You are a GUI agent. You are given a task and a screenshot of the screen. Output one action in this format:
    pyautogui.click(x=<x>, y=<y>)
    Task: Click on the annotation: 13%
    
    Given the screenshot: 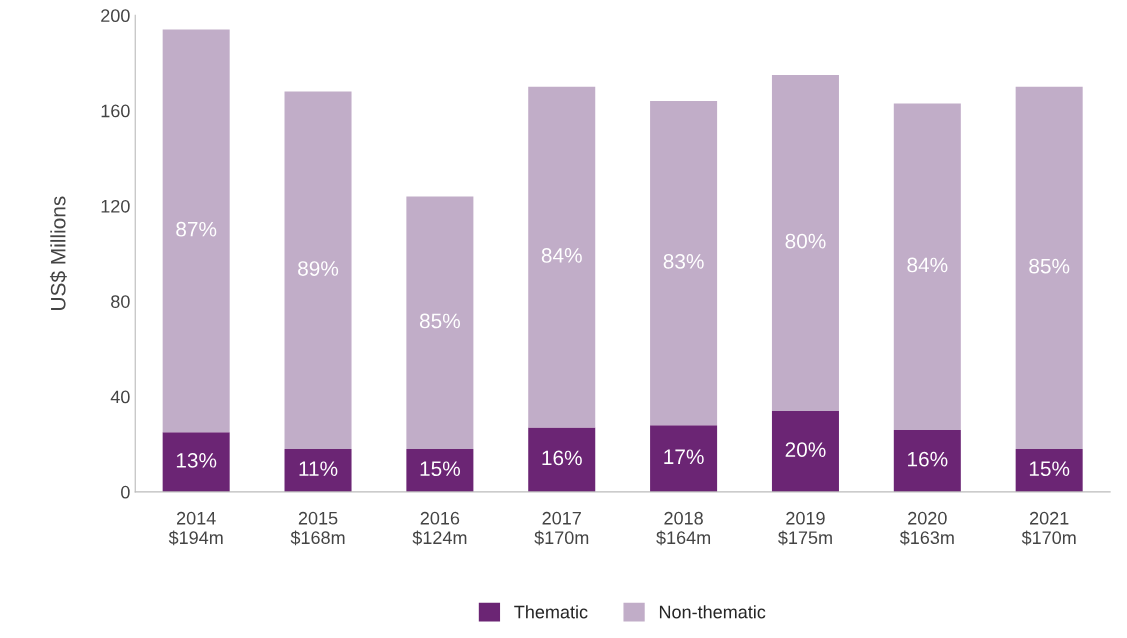 What is the action you would take?
    pyautogui.click(x=196, y=460)
    